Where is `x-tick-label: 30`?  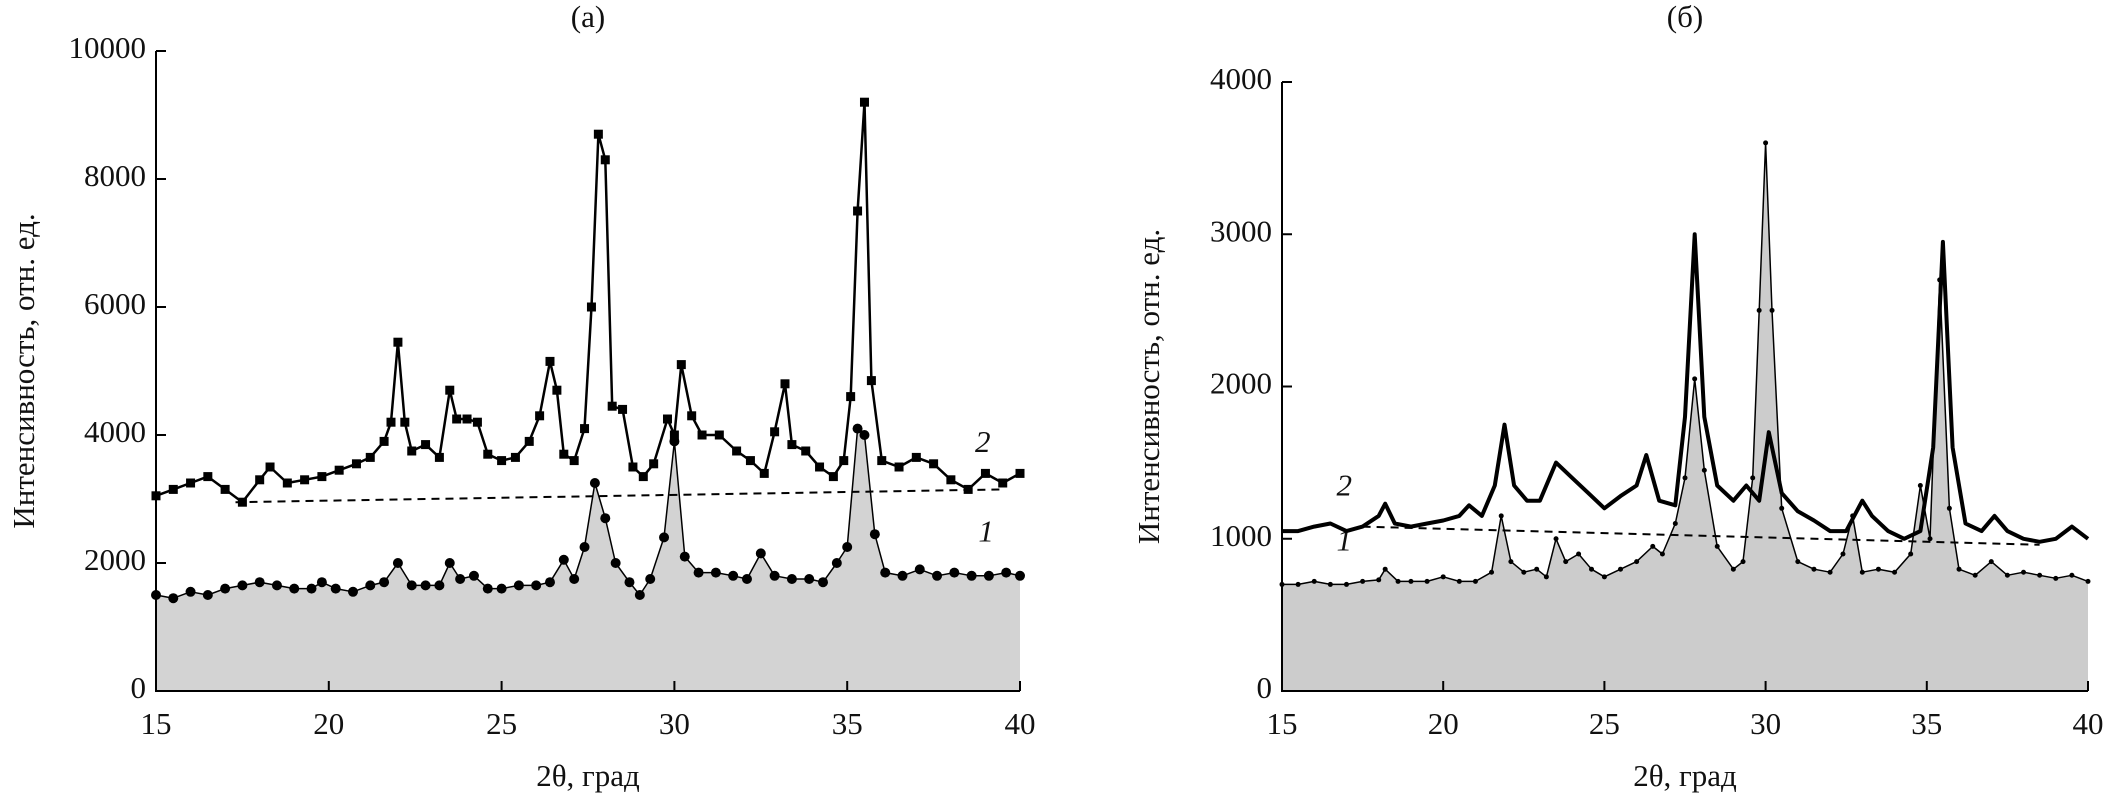
x-tick-label: 30 is located at coordinates (674, 723).